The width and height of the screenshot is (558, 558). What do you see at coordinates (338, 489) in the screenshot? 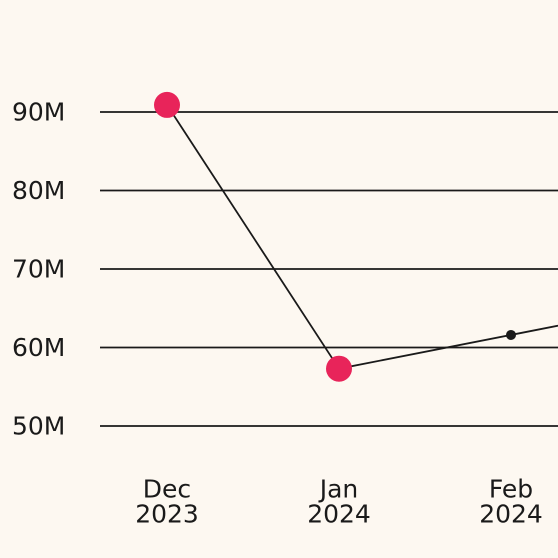
I see `x-tick-label-month: Jan` at bounding box center [338, 489].